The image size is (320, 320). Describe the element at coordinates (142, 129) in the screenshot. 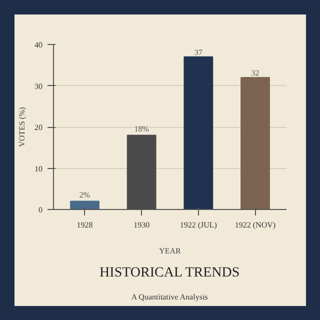

I see `data-label: 18%` at that location.